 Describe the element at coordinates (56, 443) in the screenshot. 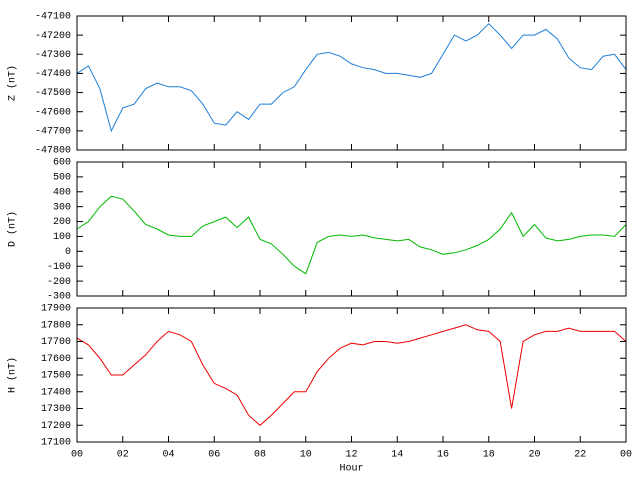

I see `y-tick-label: 17100` at that location.